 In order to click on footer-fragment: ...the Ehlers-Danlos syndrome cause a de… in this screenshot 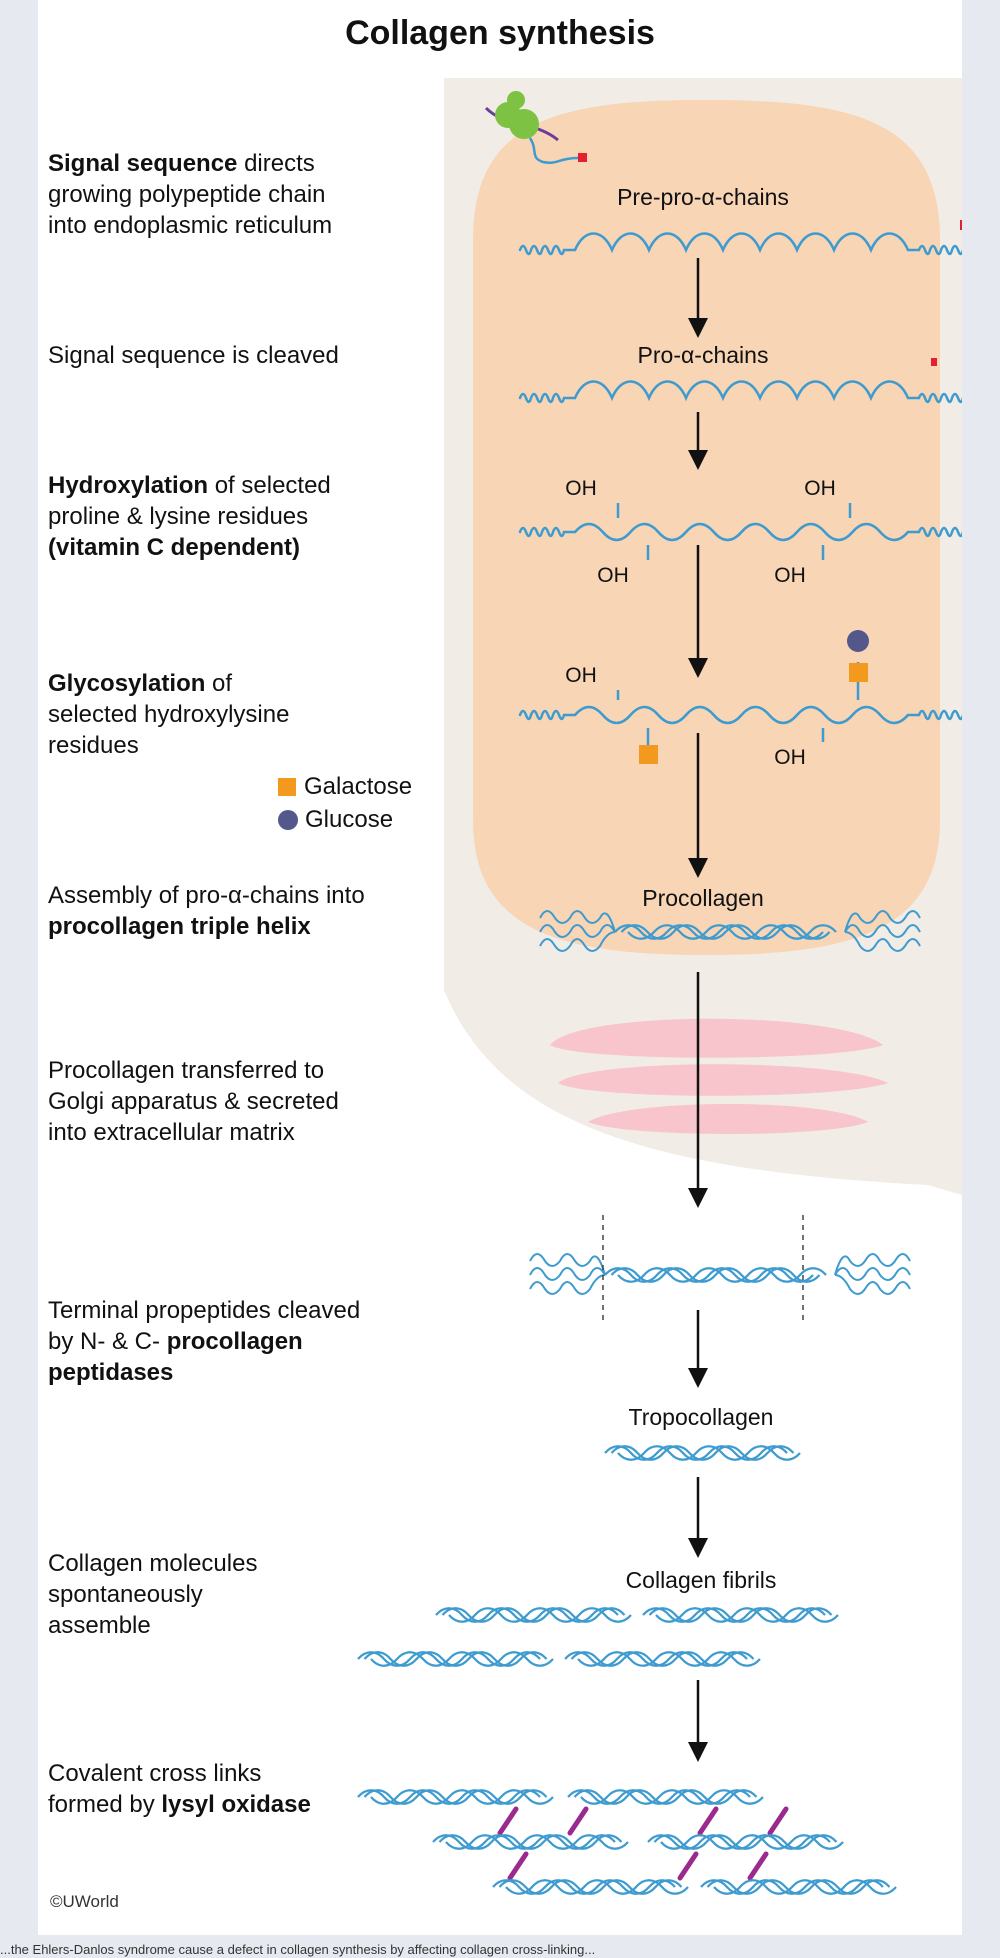, I will do `click(298, 1949)`.